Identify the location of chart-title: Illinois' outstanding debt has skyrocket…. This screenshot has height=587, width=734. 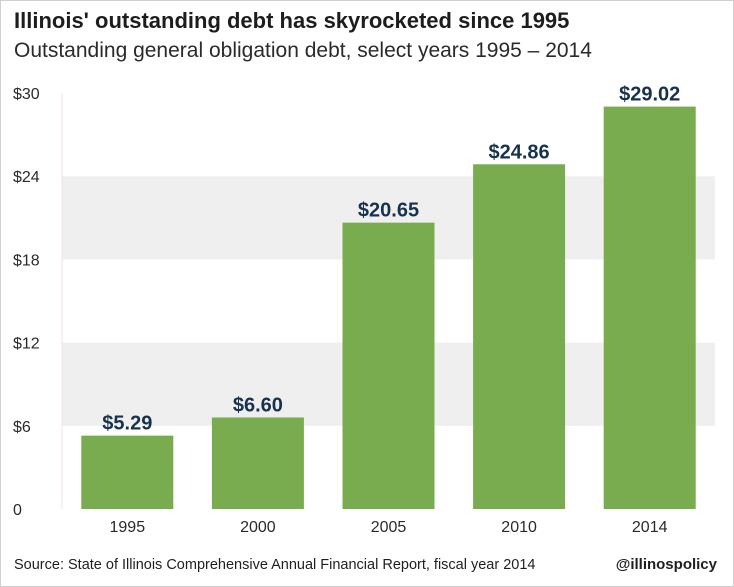
(292, 20).